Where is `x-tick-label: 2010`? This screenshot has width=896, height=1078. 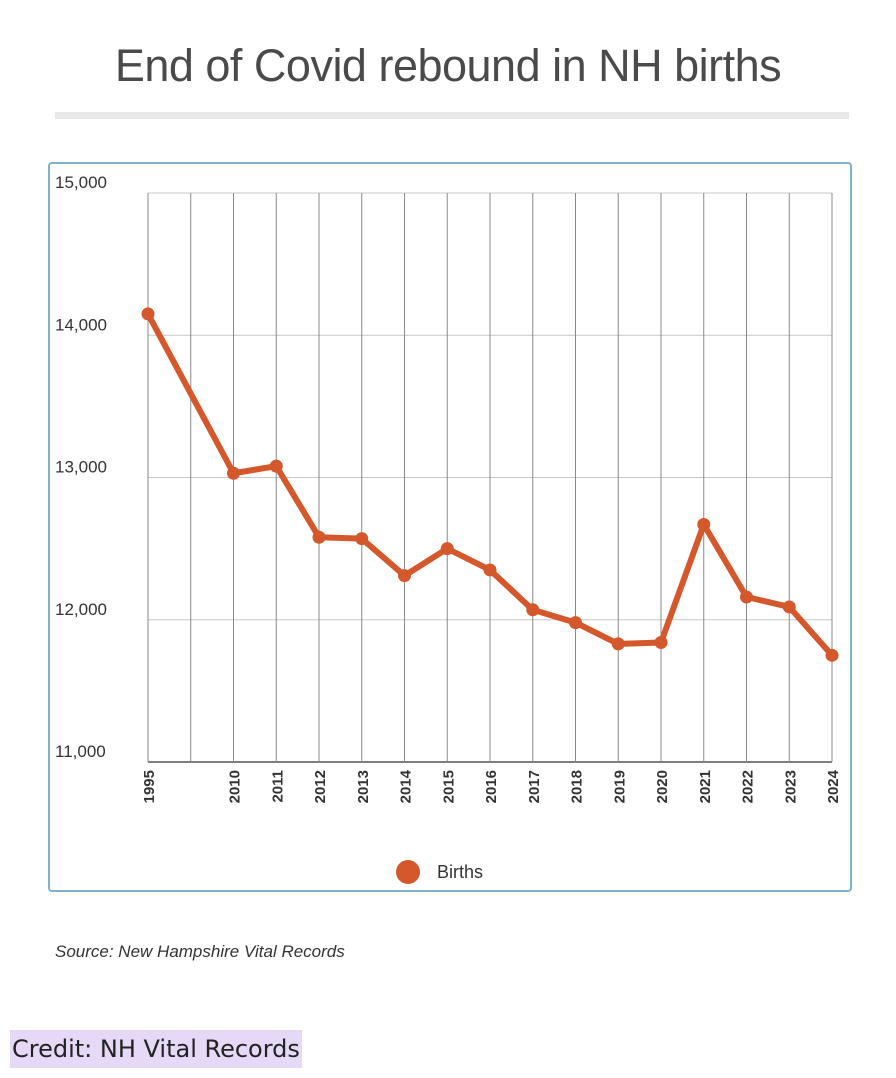
x-tick-label: 2010 is located at coordinates (235, 786).